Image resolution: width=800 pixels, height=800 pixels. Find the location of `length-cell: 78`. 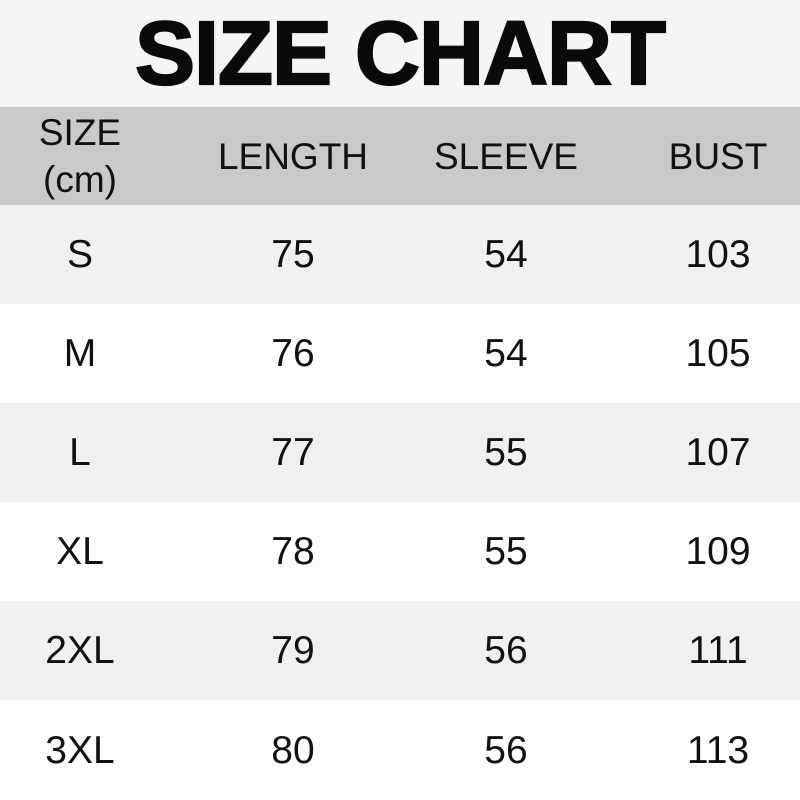

length-cell: 78 is located at coordinates (293, 551).